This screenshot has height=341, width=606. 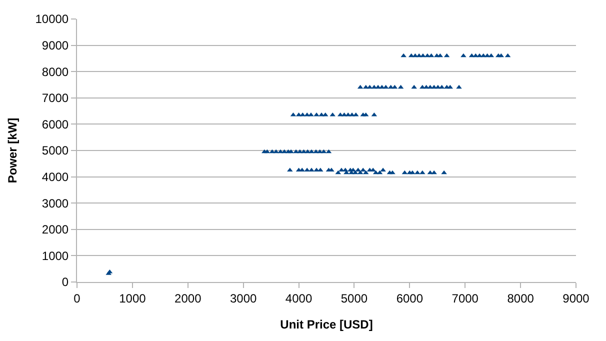 What do you see at coordinates (52, 19) in the screenshot?
I see `y-tick-label: 10000` at bounding box center [52, 19].